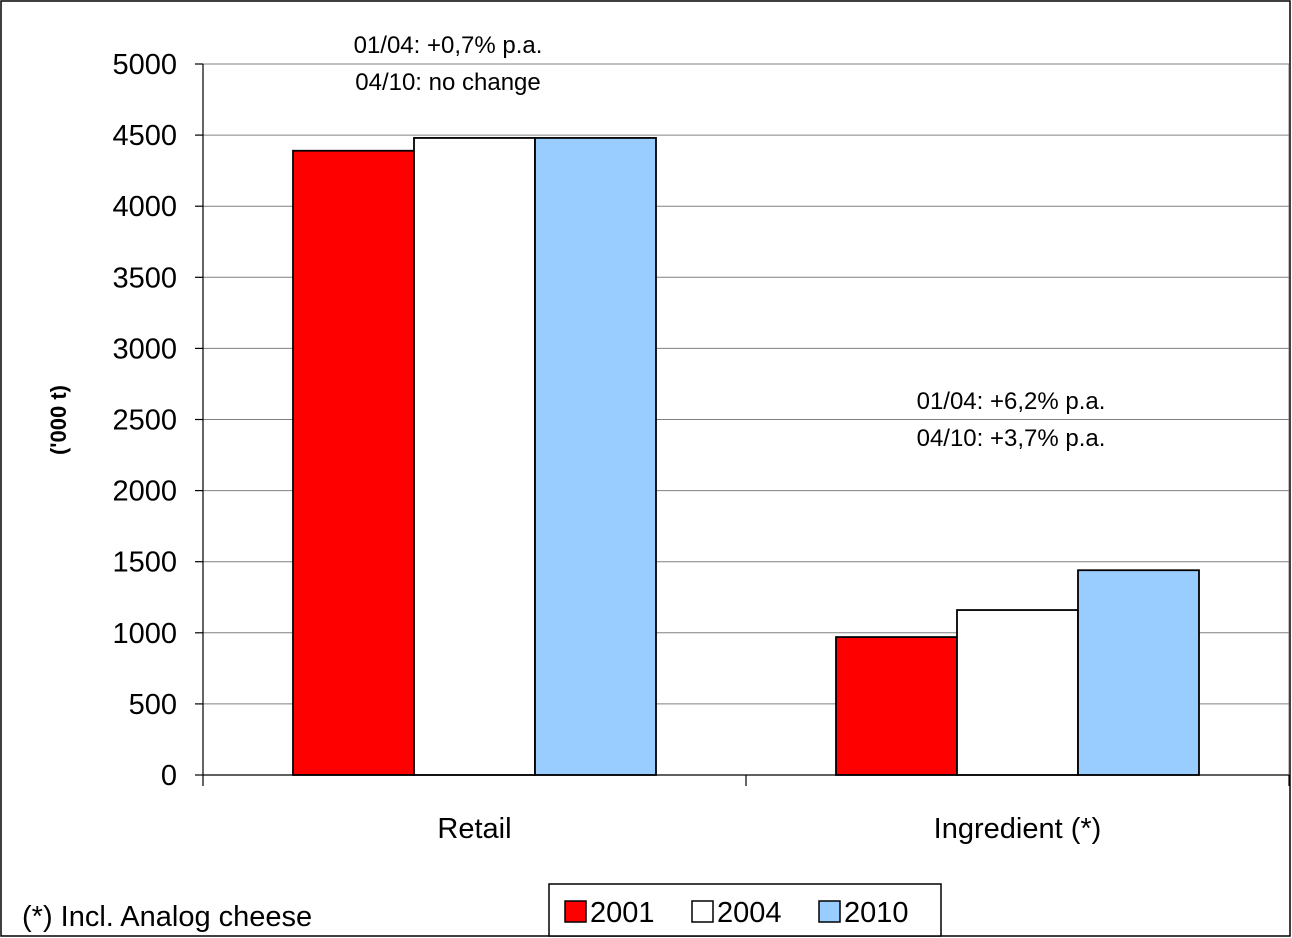 The image size is (1292, 938). What do you see at coordinates (144, 65) in the screenshot?
I see `y-tick-label: 5000` at bounding box center [144, 65].